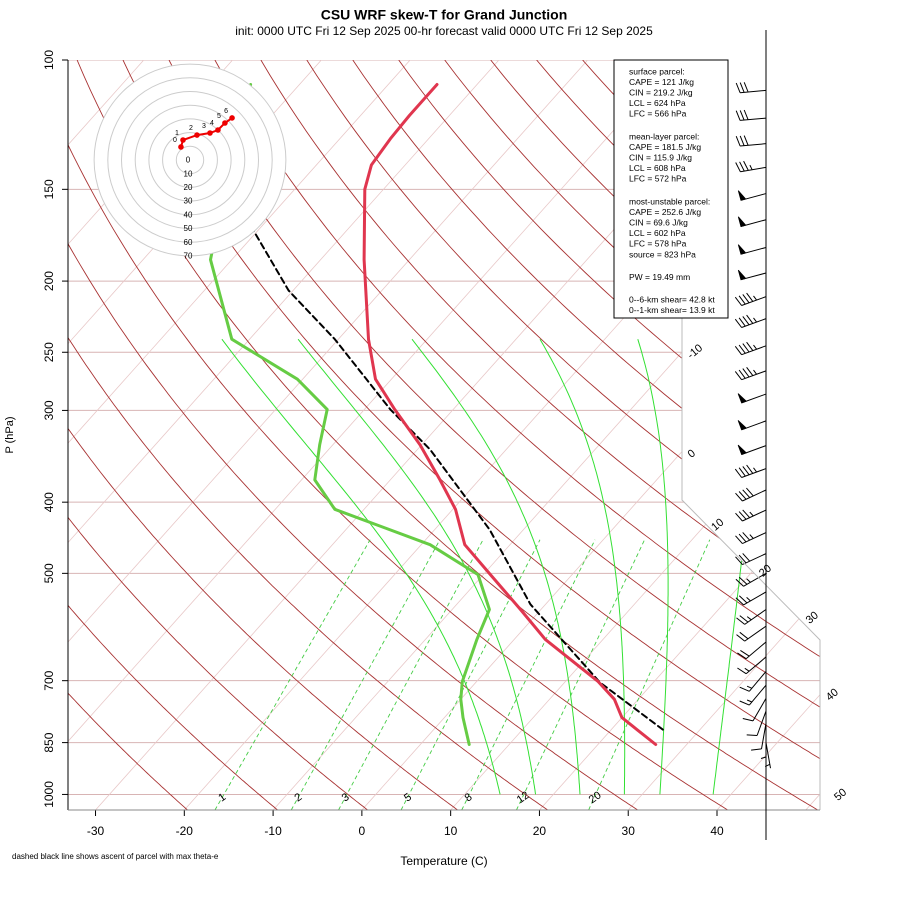 The width and height of the screenshot is (900, 900). What do you see at coordinates (661, 92) in the screenshot?
I see `parcel-info-line: CIN = 219.2 J/kg` at bounding box center [661, 92].